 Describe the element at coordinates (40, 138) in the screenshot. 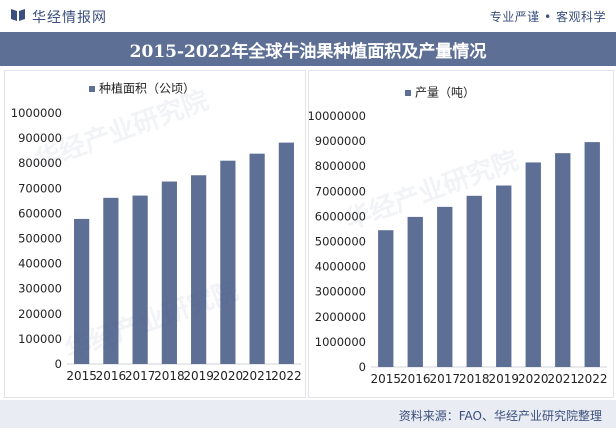

I see `y-tick-label: 900000` at that location.